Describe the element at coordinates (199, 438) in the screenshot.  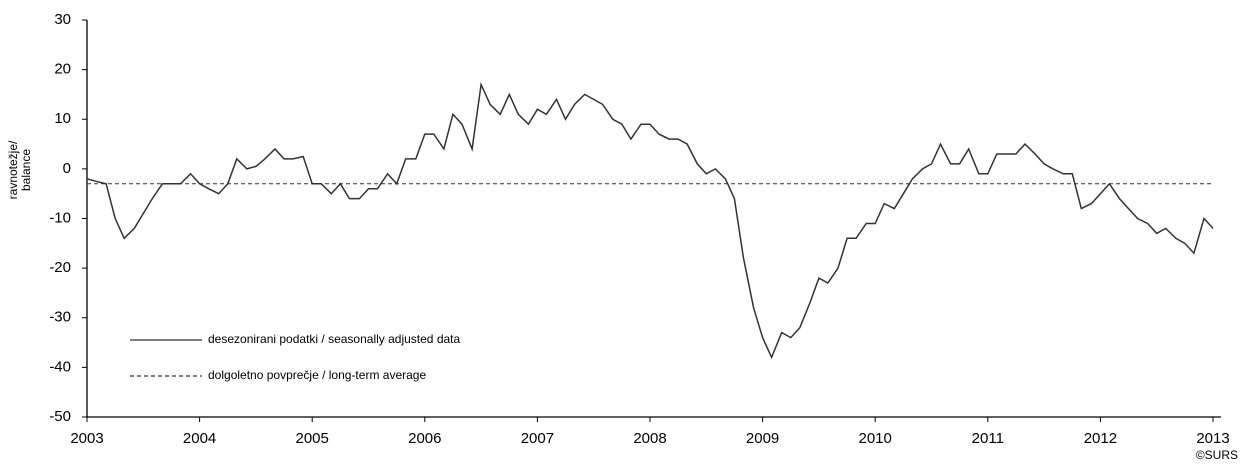
I see `x-tick-label: 2004` at that location.